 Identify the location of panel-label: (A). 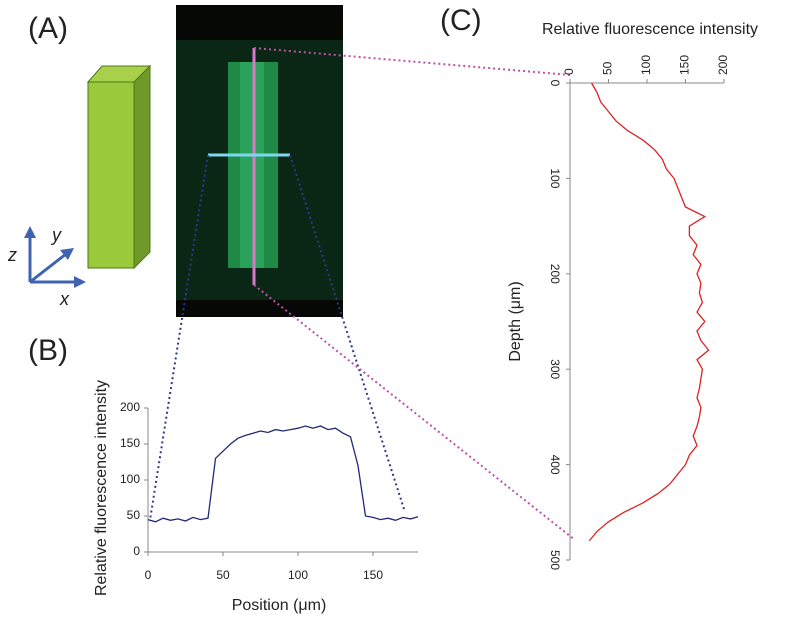
(48, 28).